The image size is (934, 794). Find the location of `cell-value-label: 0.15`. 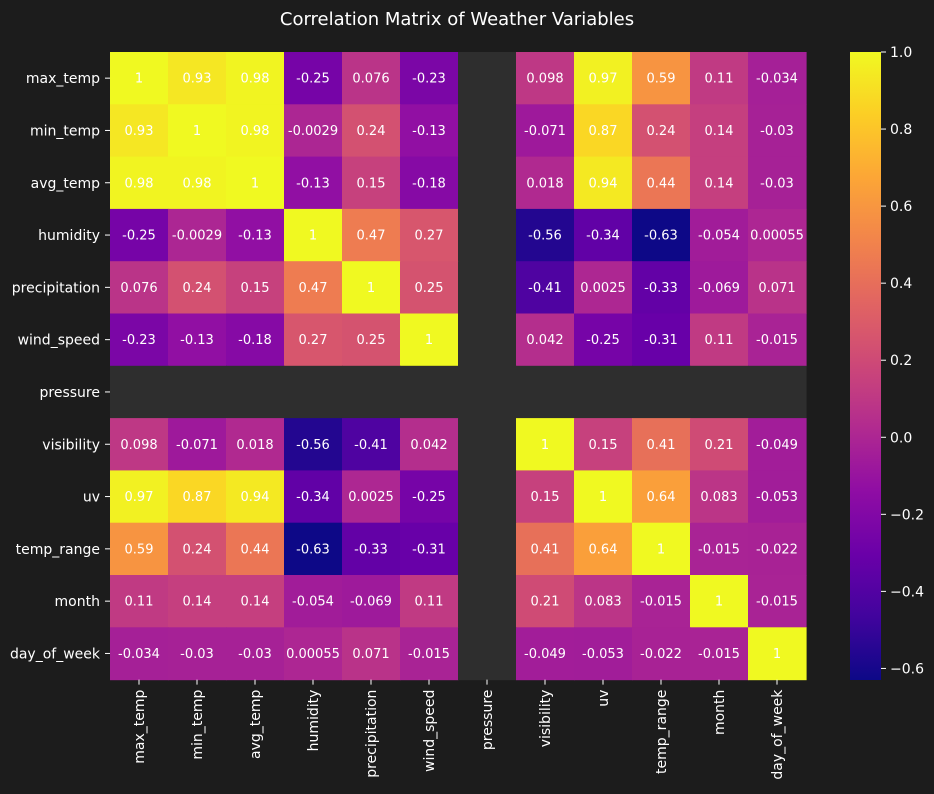

cell-value-label: 0.15 is located at coordinates (545, 497).